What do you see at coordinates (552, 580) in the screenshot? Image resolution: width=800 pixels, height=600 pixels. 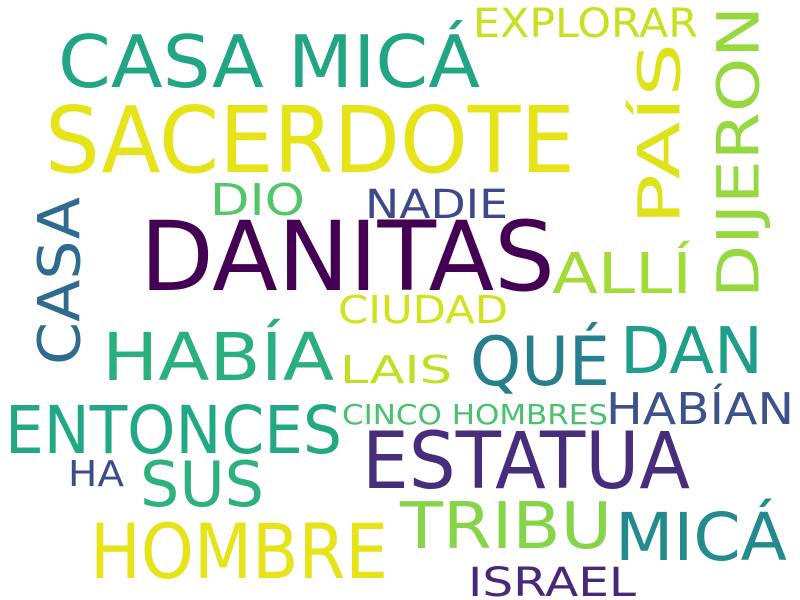 I see `word-israel: ISRAEL` at bounding box center [552, 580].